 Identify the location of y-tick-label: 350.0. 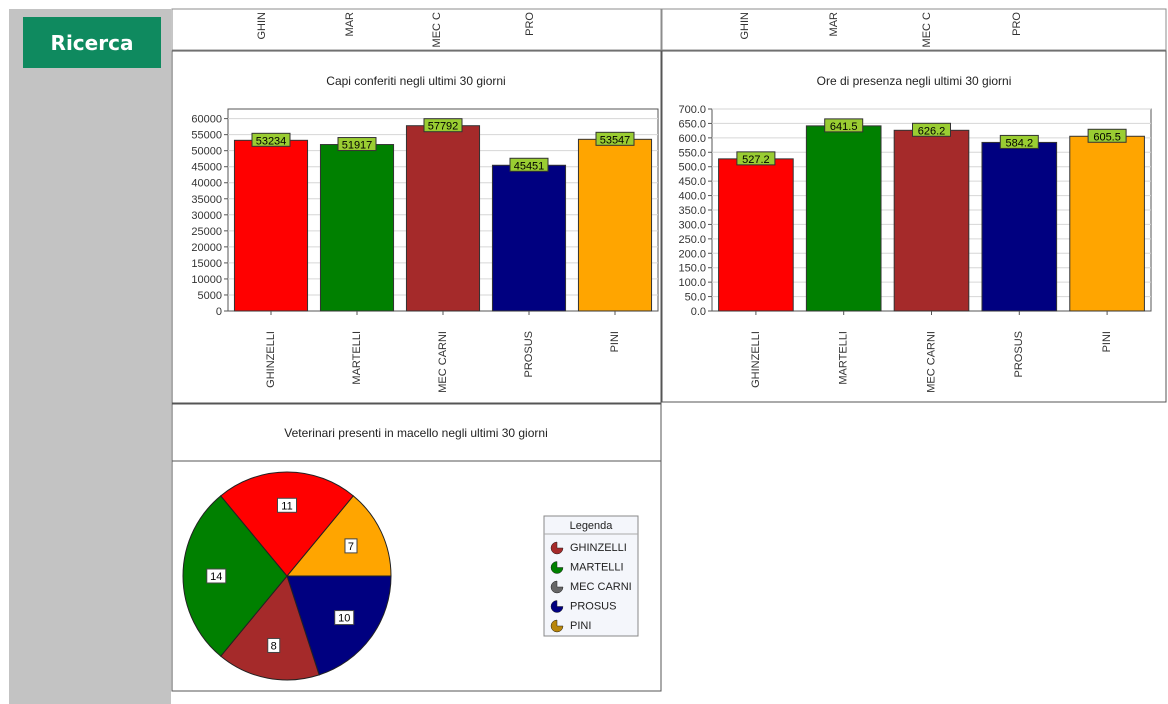
(692, 211).